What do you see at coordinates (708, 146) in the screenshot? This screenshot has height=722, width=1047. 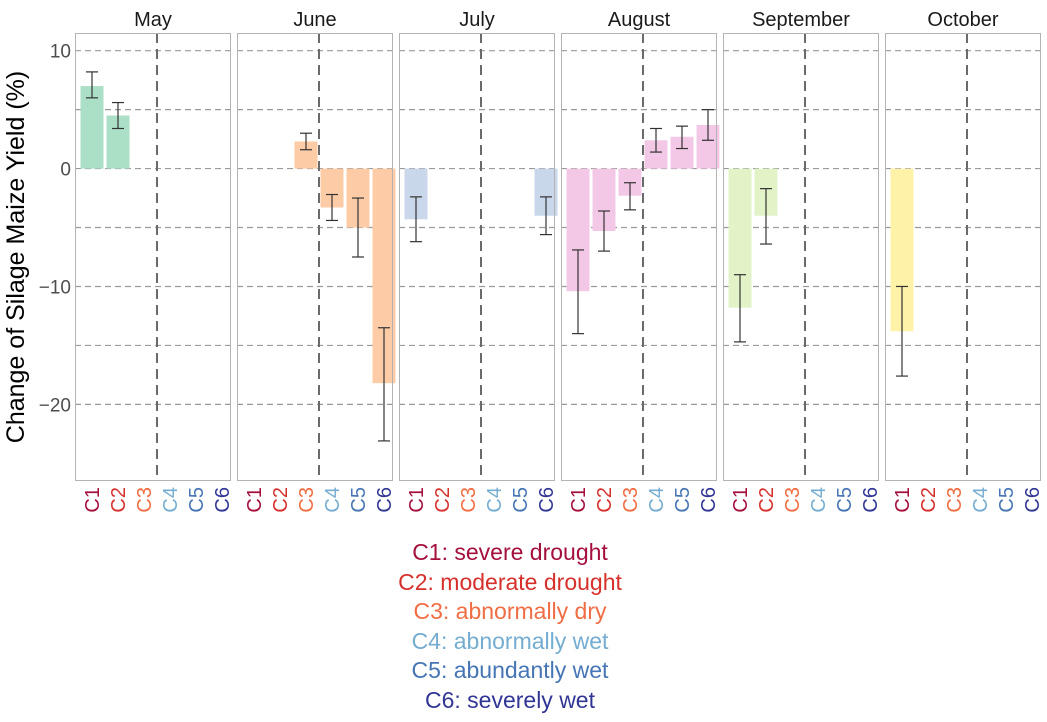 I see `bar-august-c6` at bounding box center [708, 146].